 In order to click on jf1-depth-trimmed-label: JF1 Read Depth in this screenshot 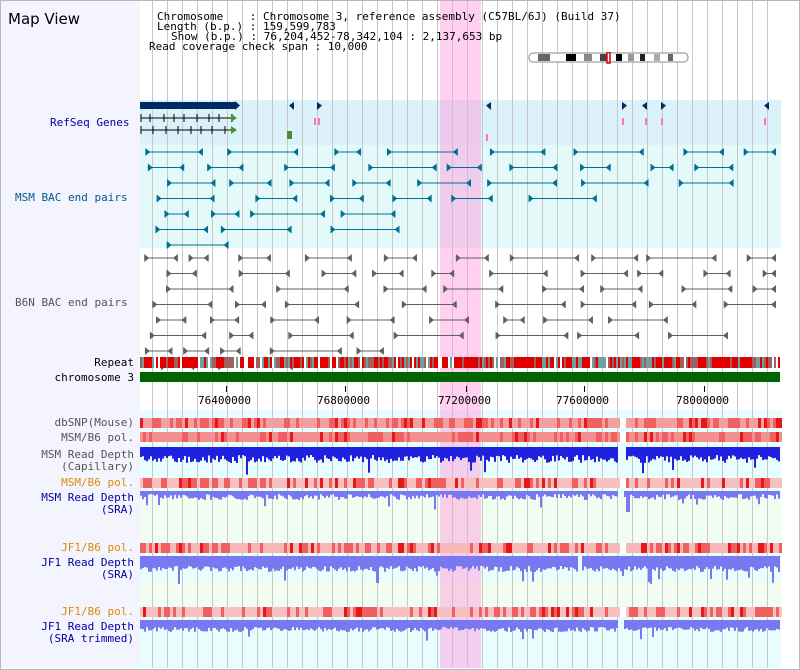, I will do `click(87, 626)`.